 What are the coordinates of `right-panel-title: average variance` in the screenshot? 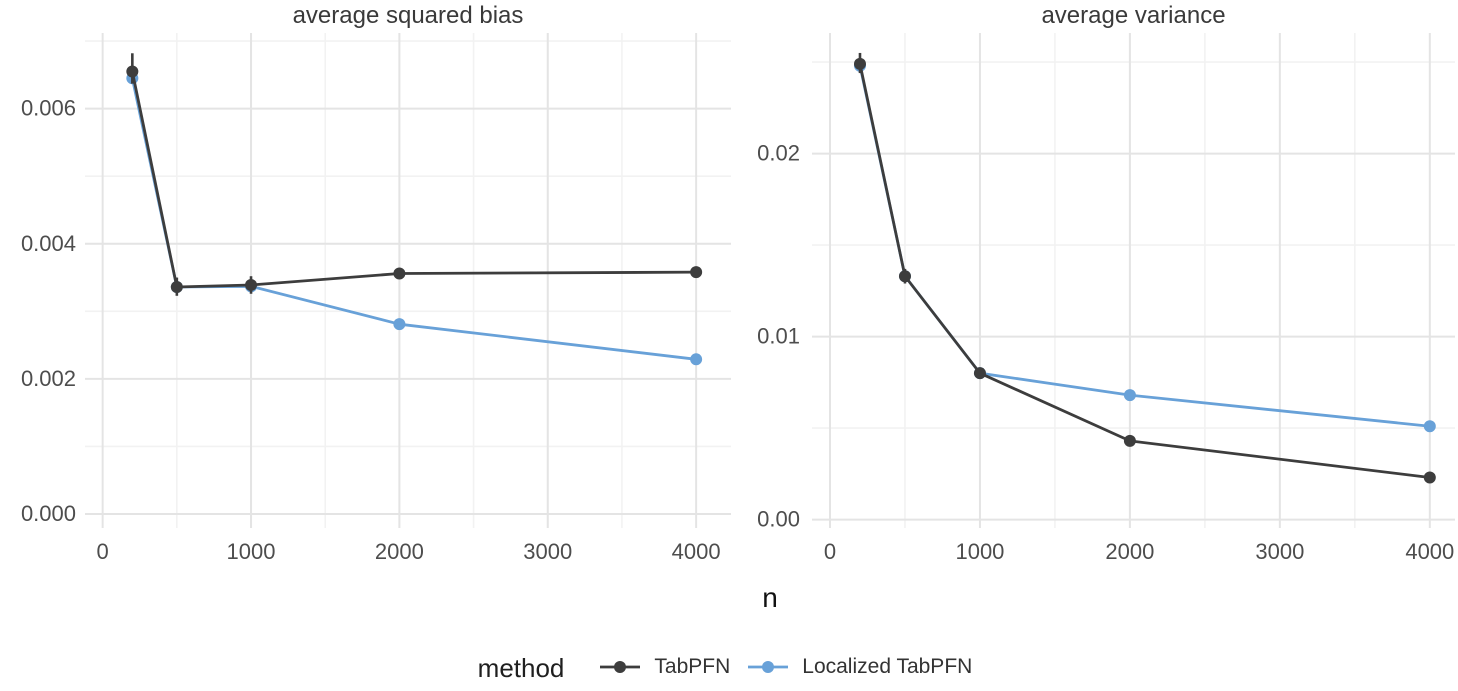 It's located at (1133, 15).